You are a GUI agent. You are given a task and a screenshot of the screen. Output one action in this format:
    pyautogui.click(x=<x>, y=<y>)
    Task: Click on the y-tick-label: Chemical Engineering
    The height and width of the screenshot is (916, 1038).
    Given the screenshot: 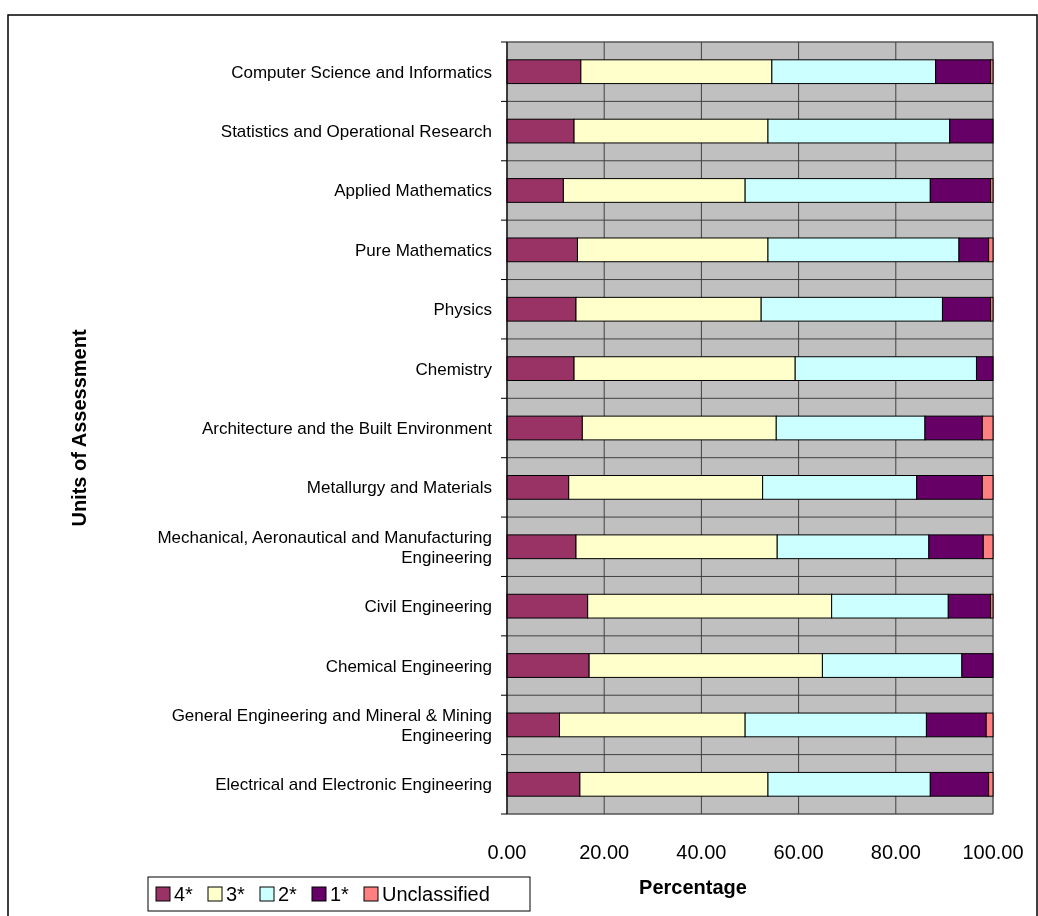 What is the action you would take?
    pyautogui.click(x=408, y=666)
    